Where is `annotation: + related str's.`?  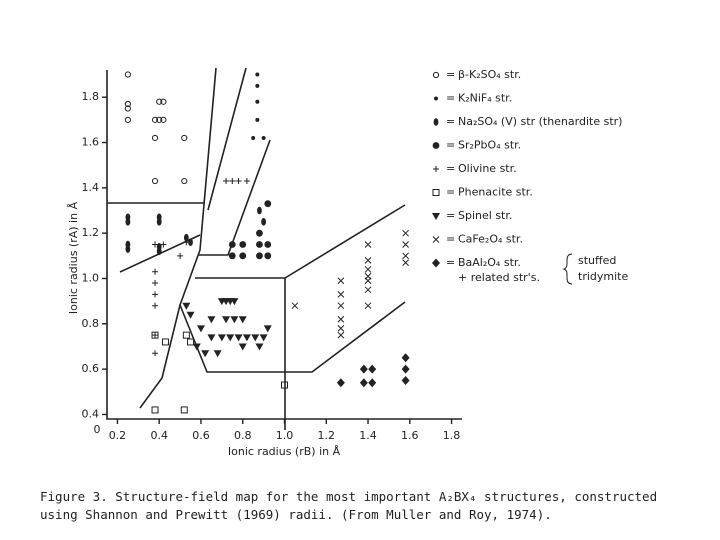
annotation: + related str's. is located at coordinates (499, 277).